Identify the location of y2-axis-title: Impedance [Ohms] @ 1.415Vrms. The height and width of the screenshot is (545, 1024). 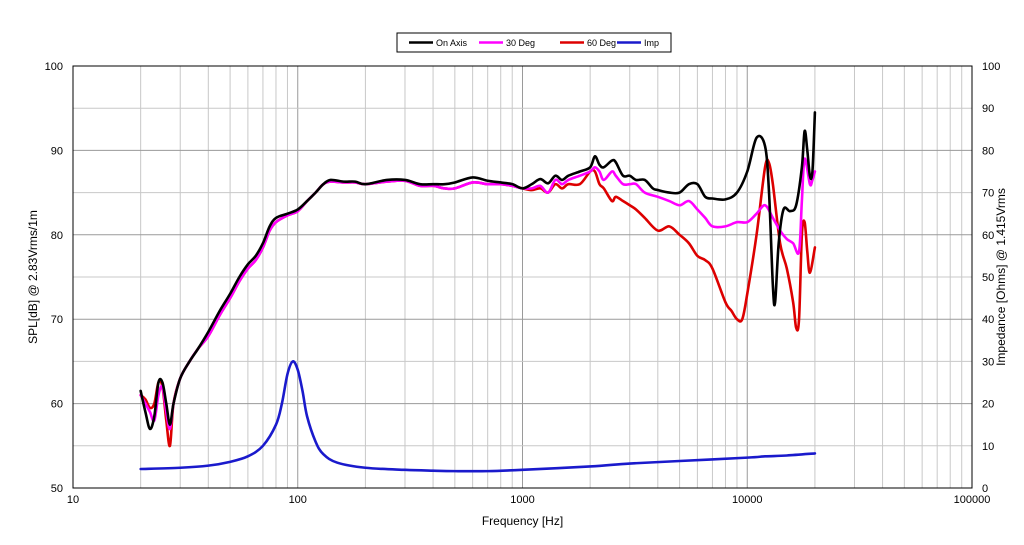
(1001, 277).